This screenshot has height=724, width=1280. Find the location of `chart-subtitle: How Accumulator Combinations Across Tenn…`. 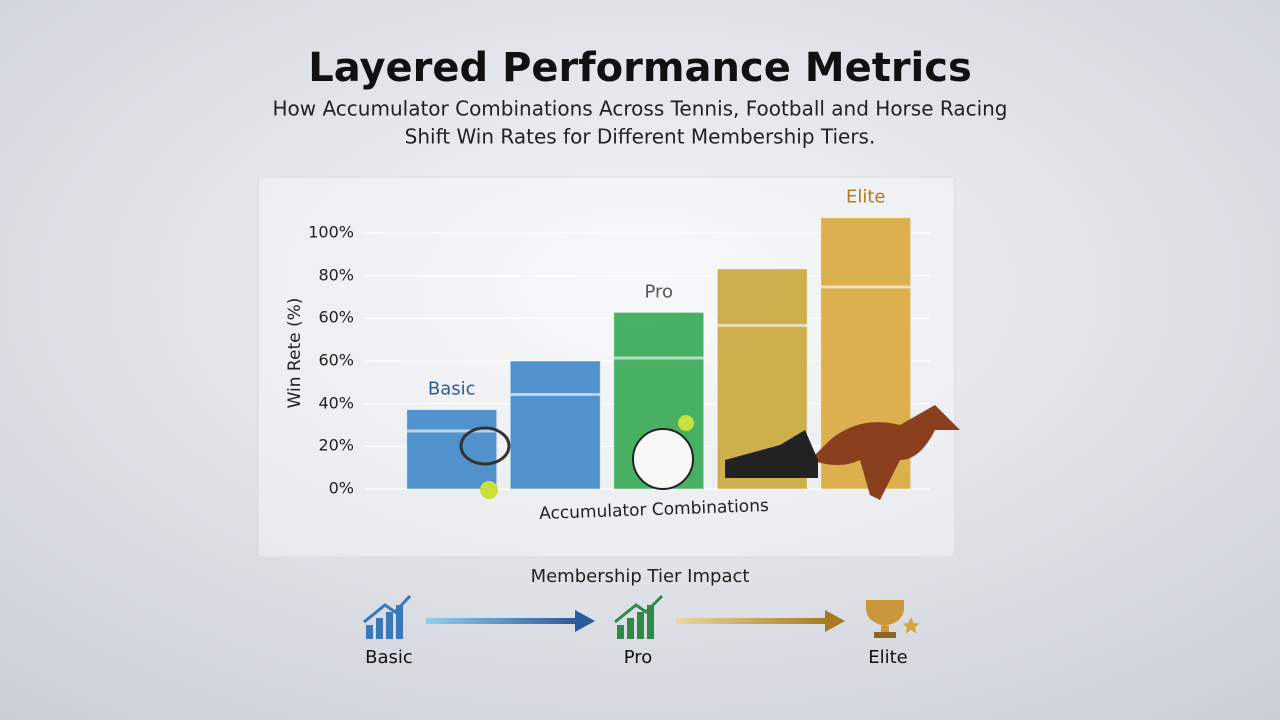

chart-subtitle: How Accumulator Combinations Across Tenn… is located at coordinates (639, 109).